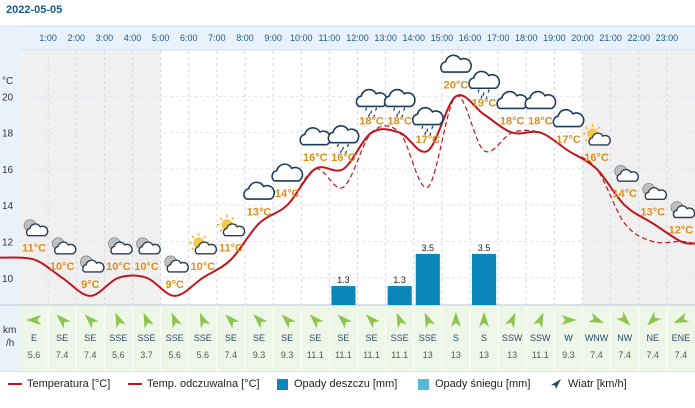 The width and height of the screenshot is (695, 408). Describe the element at coordinates (189, 38) in the screenshot. I see `hour-label: 6:00` at that location.